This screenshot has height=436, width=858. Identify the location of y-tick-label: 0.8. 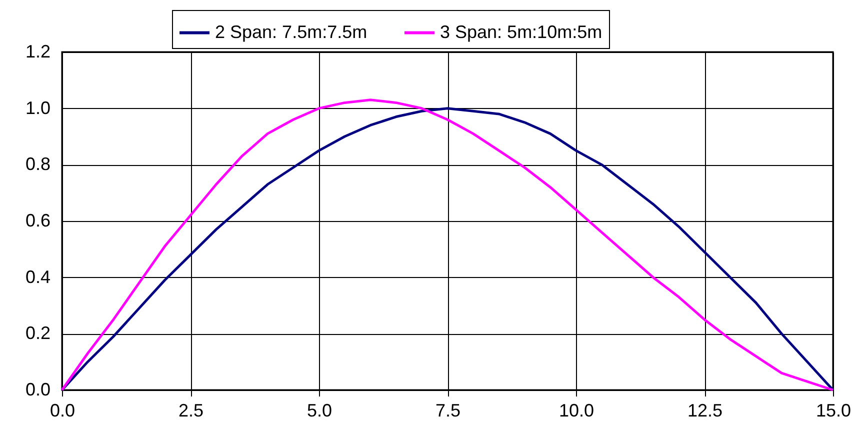
(37, 164).